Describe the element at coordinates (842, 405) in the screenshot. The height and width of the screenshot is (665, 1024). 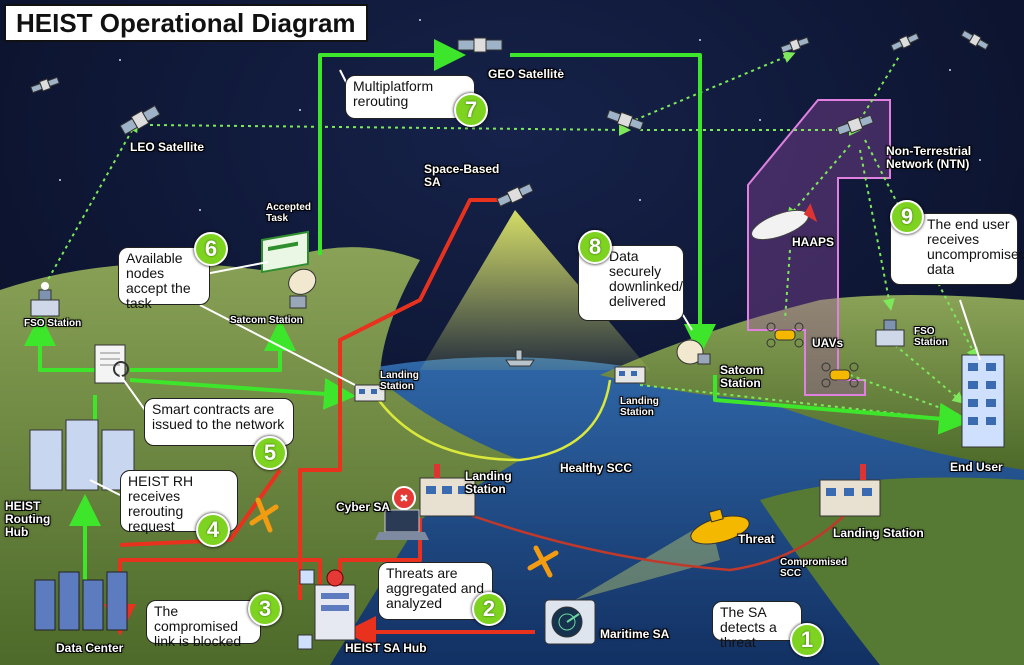
I see `path-satcom-enduser` at that location.